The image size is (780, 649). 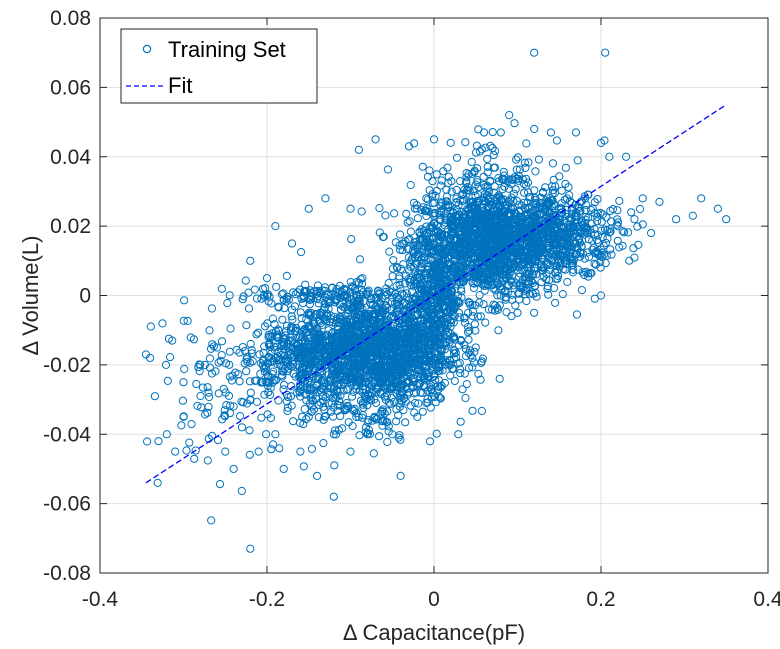 I want to click on y-tick-label: -0.02, so click(x=67, y=365).